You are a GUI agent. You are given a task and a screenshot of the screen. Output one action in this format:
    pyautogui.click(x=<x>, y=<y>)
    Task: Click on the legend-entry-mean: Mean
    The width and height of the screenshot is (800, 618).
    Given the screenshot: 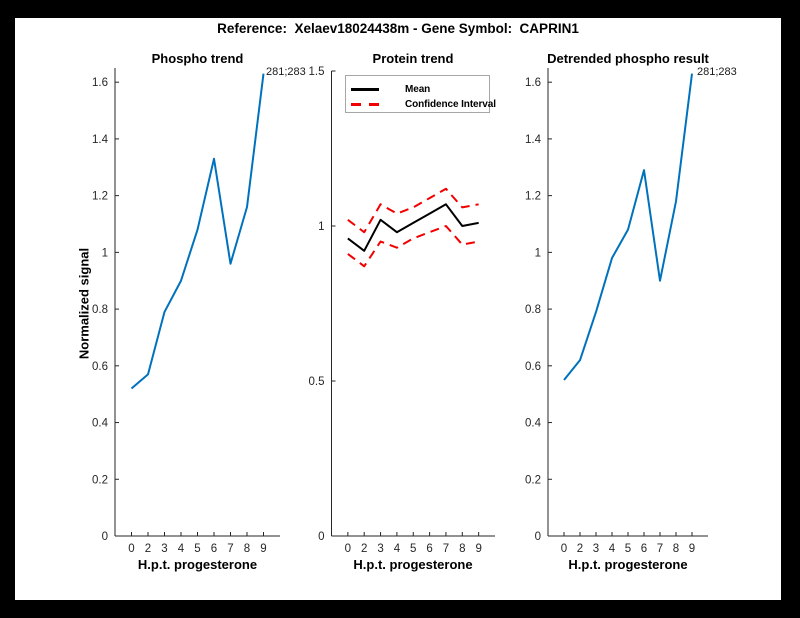 What is the action you would take?
    pyautogui.click(x=420, y=89)
    